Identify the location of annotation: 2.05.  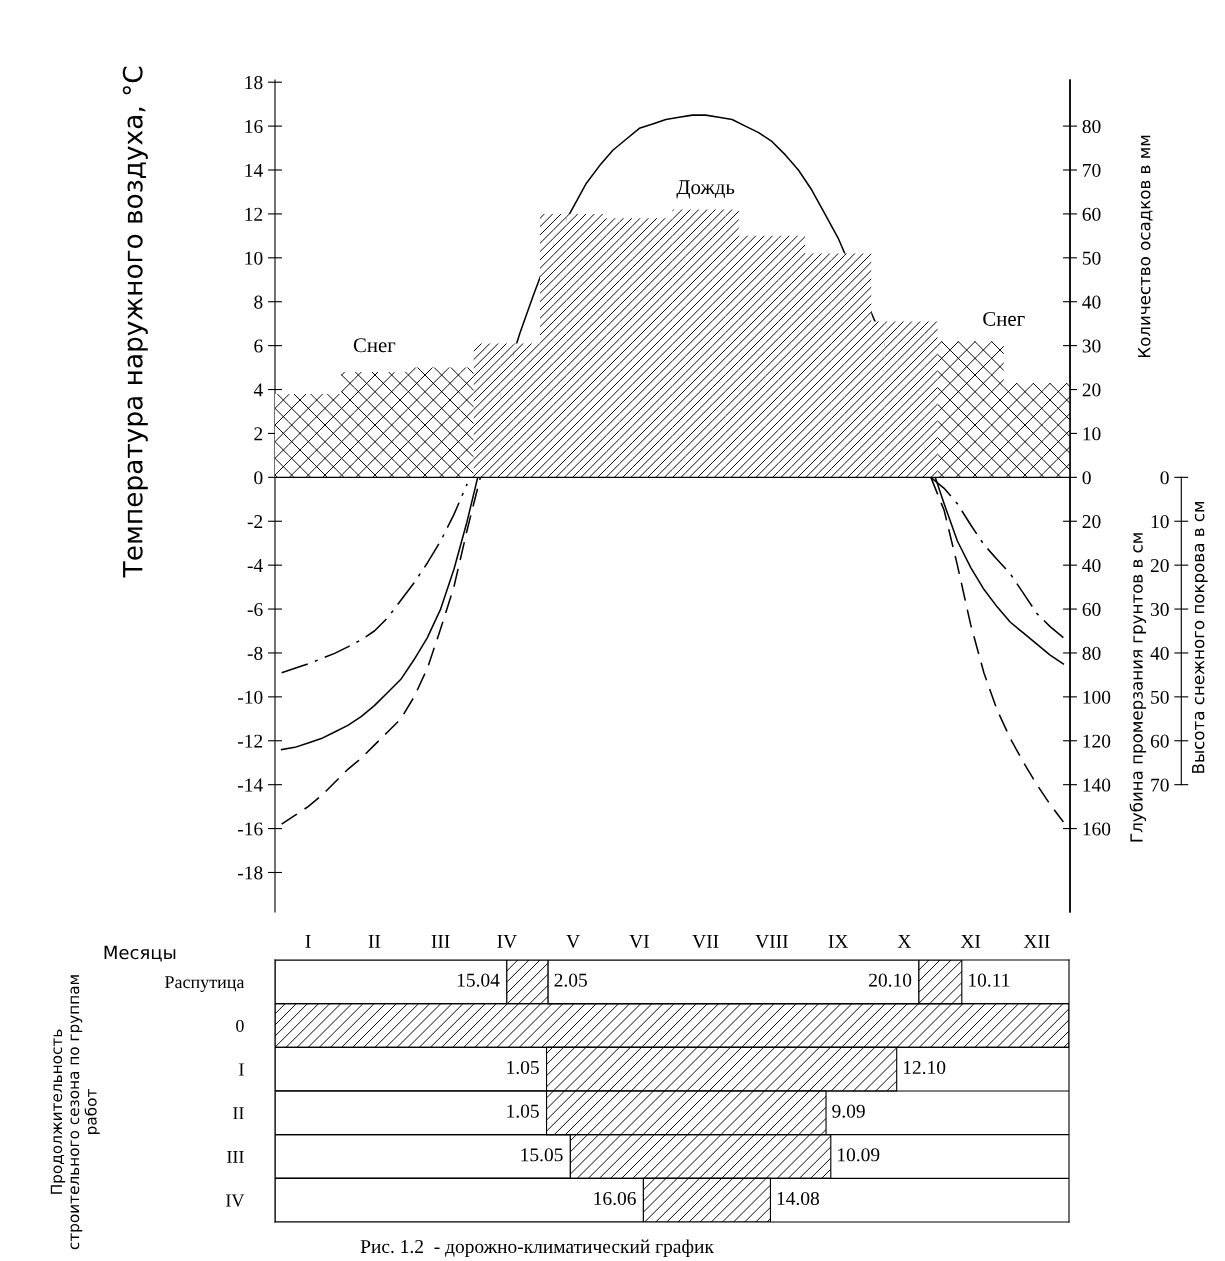
(570, 980).